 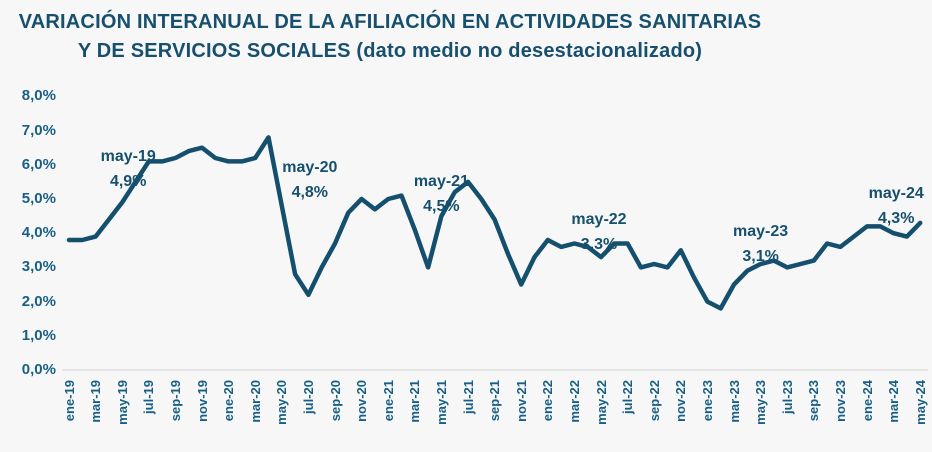 What do you see at coordinates (149, 397) in the screenshot?
I see `x-tick-label: jul-19` at bounding box center [149, 397].